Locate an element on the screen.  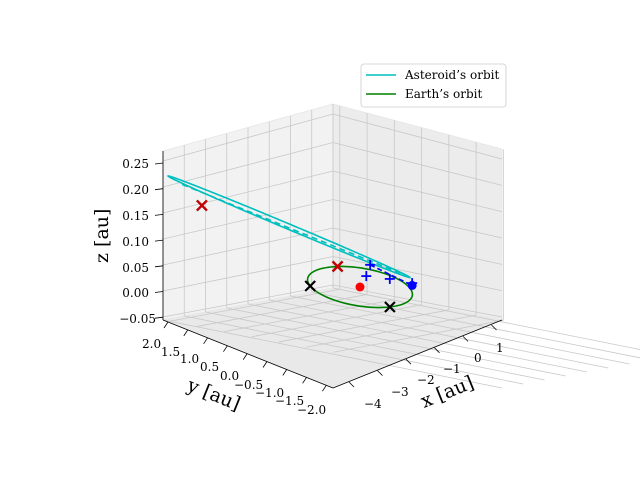
z-axis-label: z [au] is located at coordinates (102, 236).